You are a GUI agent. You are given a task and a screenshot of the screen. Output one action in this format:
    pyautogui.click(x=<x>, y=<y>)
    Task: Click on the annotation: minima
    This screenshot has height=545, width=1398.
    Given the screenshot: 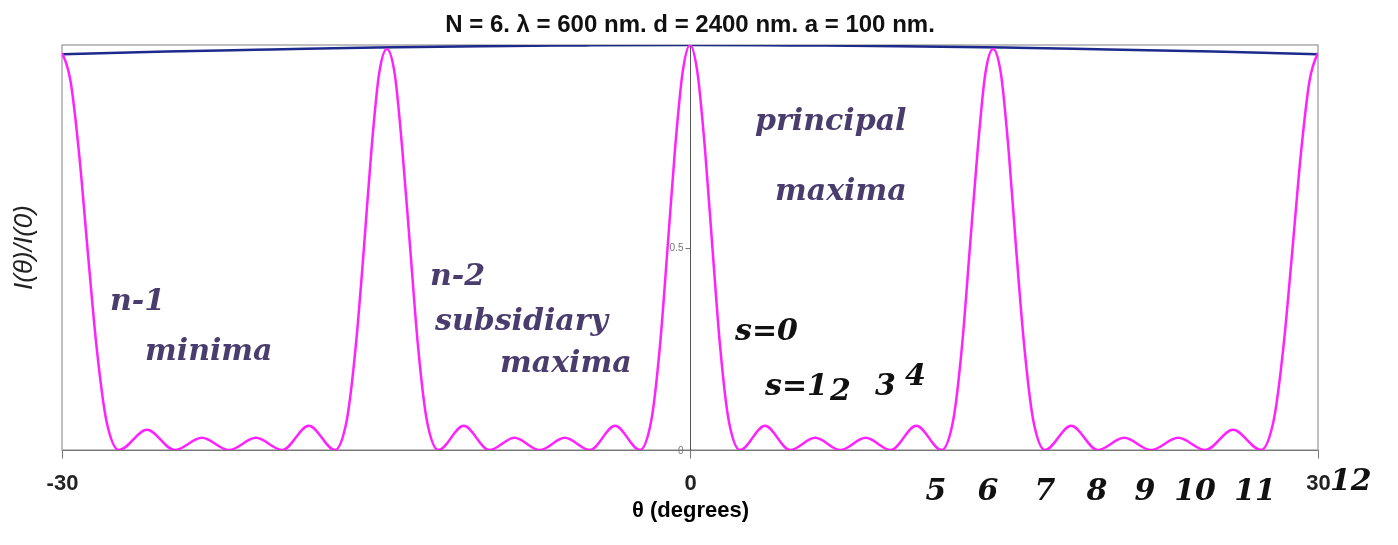 What is the action you would take?
    pyautogui.click(x=209, y=349)
    